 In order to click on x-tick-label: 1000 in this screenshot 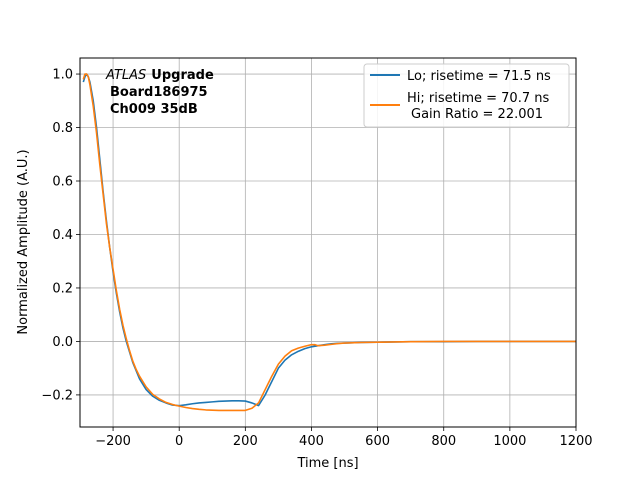, I will do `click(509, 441)`.